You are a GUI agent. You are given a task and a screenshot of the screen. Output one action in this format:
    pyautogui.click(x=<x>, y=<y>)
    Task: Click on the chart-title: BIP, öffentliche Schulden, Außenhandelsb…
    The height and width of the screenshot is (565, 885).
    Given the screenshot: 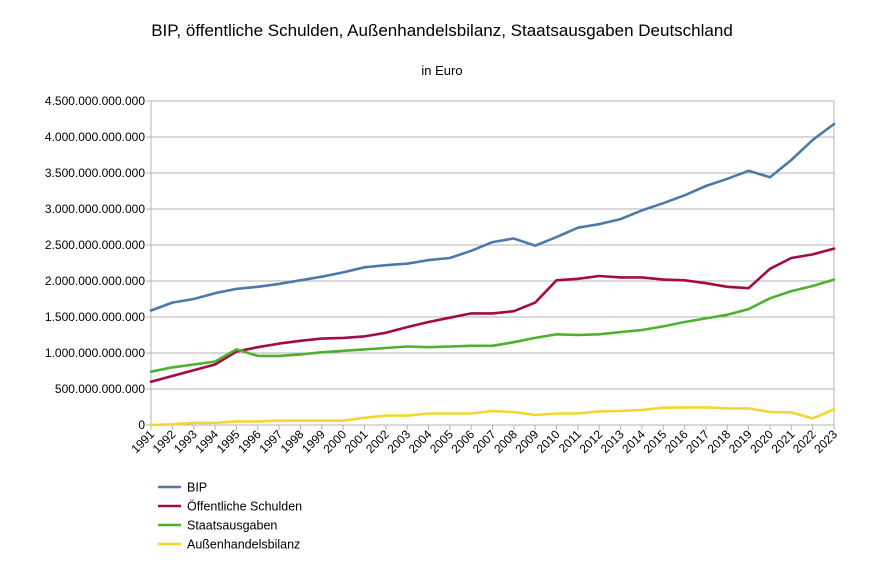 What is the action you would take?
    pyautogui.click(x=442, y=30)
    